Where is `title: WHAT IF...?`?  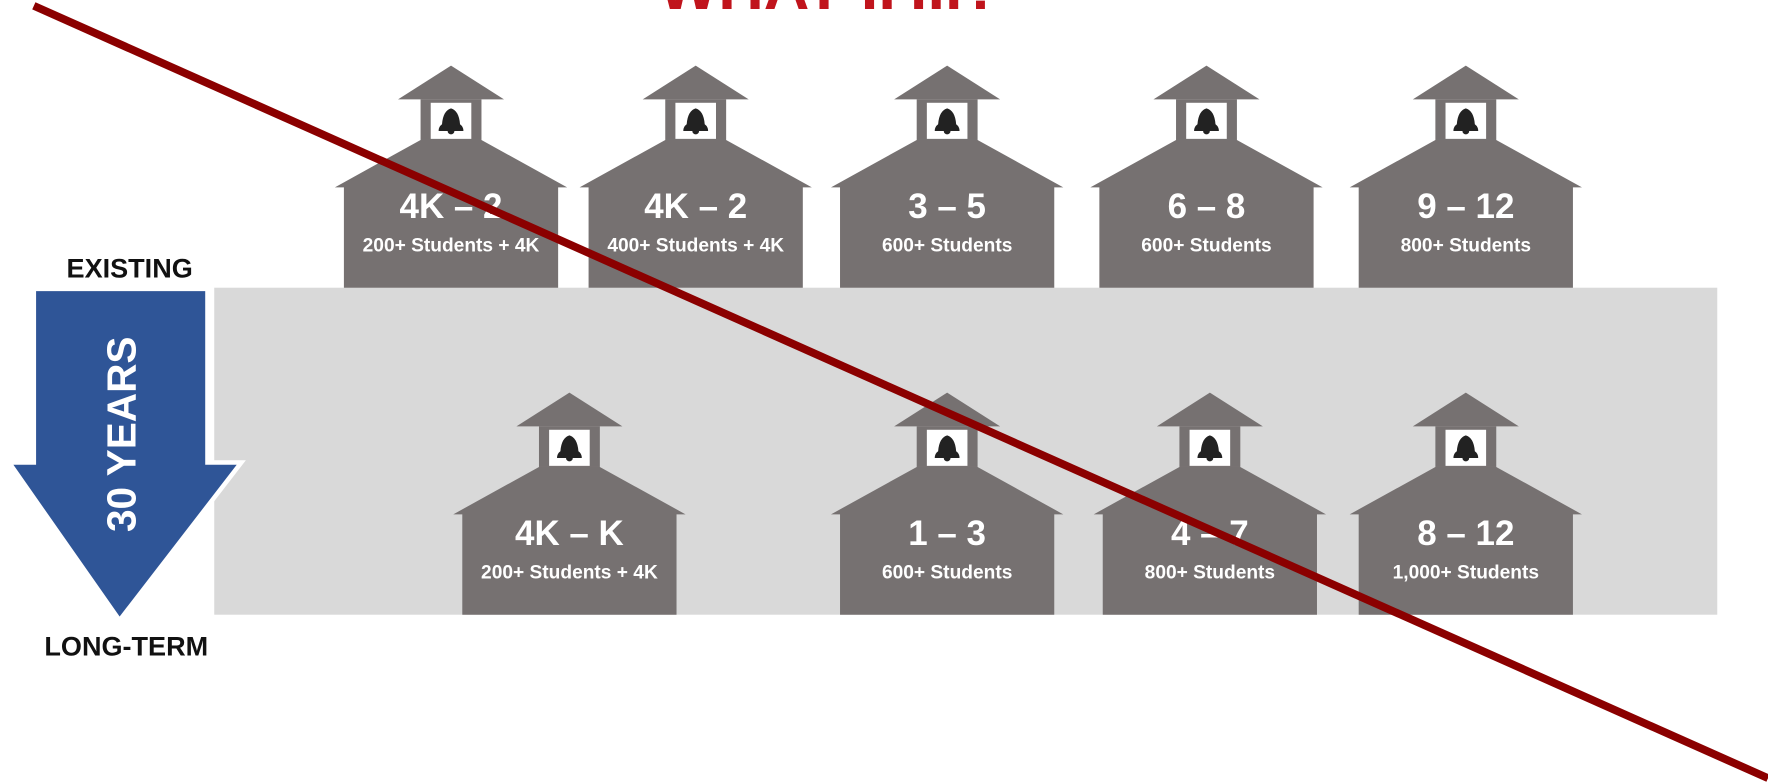 title: WHAT IF...? is located at coordinates (830, 11).